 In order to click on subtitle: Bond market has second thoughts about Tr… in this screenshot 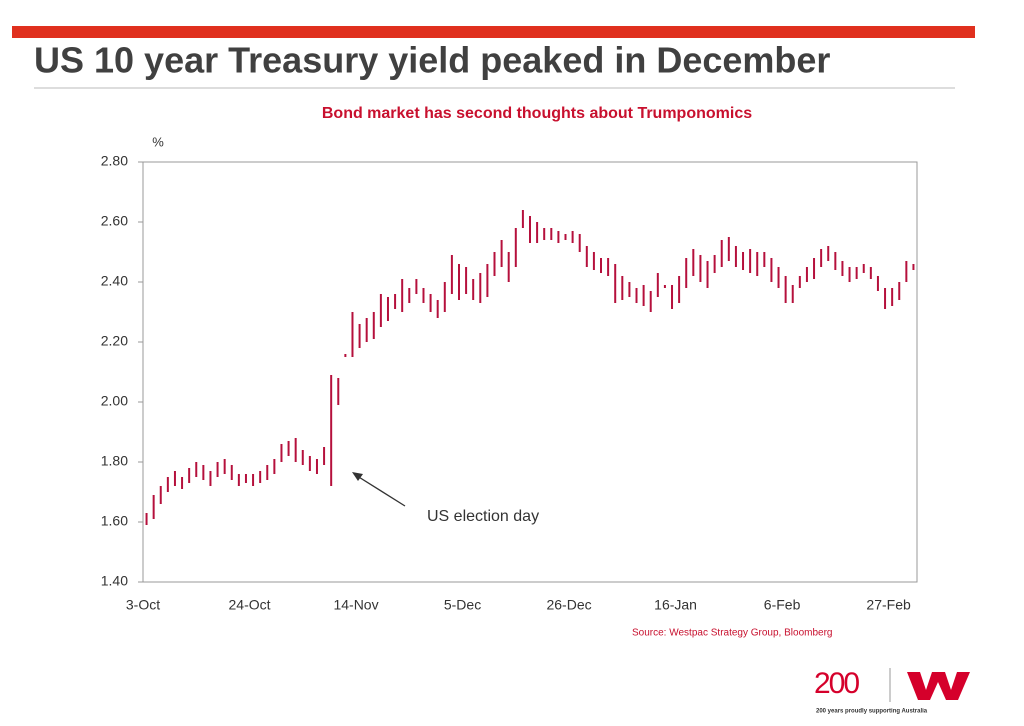, I will do `click(537, 113)`.